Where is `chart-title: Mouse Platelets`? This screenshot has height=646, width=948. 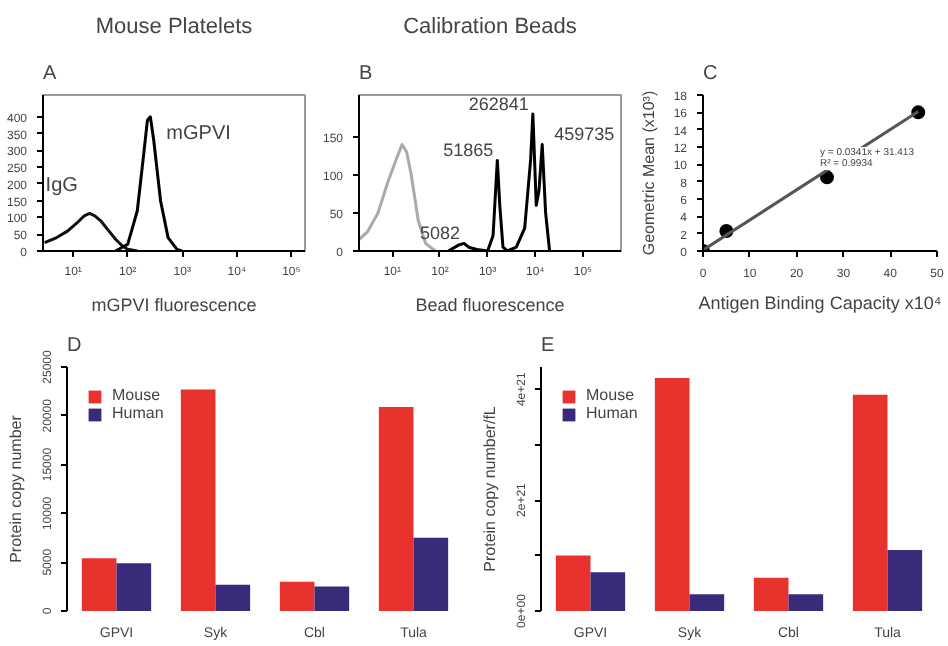 chart-title: Mouse Platelets is located at coordinates (174, 27).